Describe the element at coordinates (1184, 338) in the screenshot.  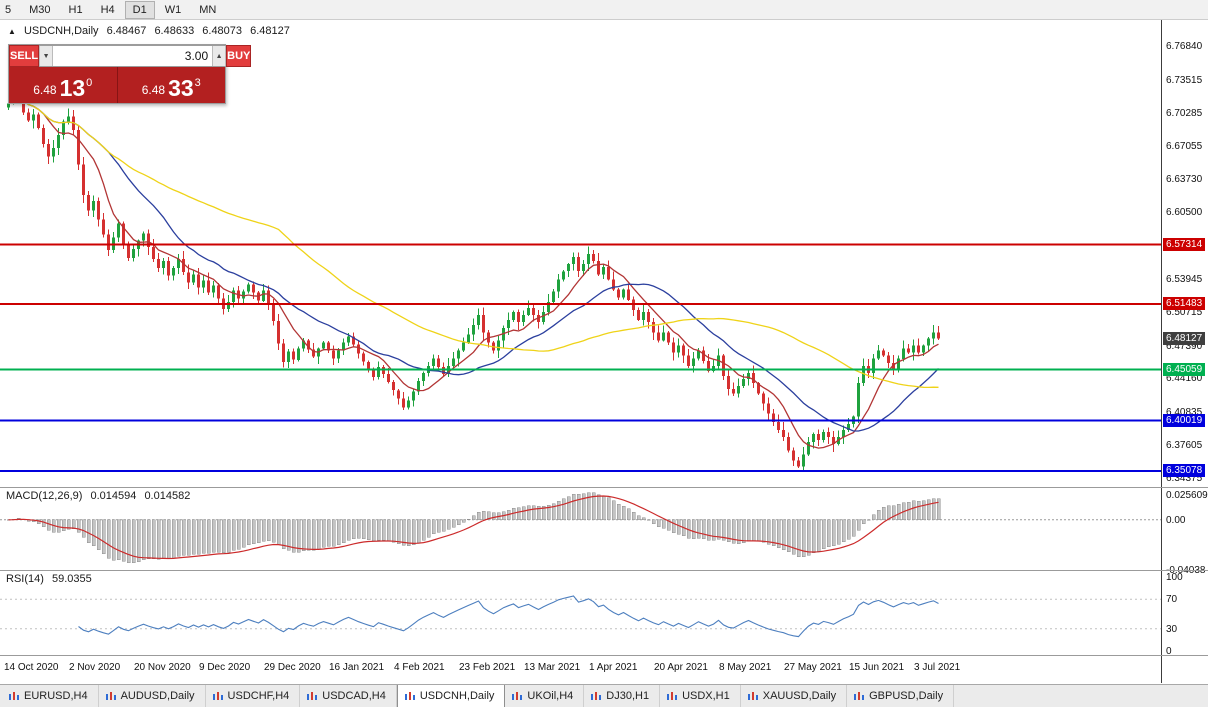
I see `price-tag: 6.48127` at that location.